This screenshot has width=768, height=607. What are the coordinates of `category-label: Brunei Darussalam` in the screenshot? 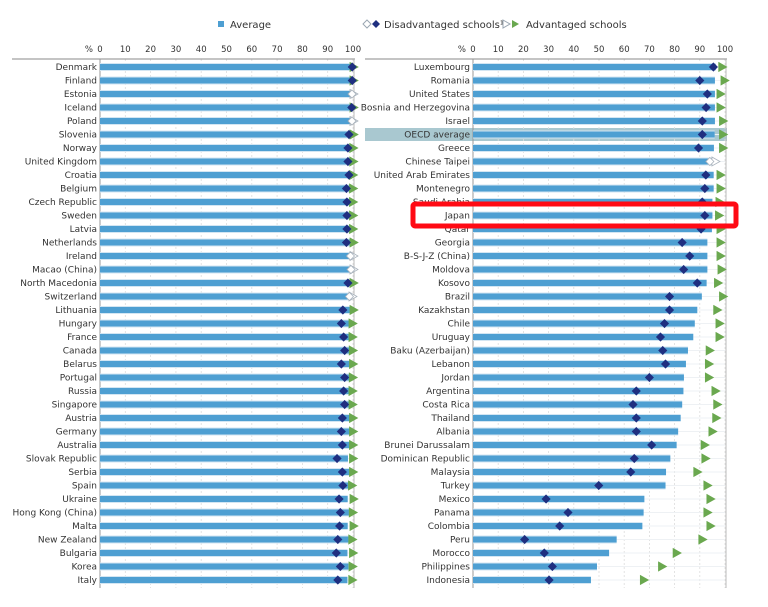 It's located at (427, 446).